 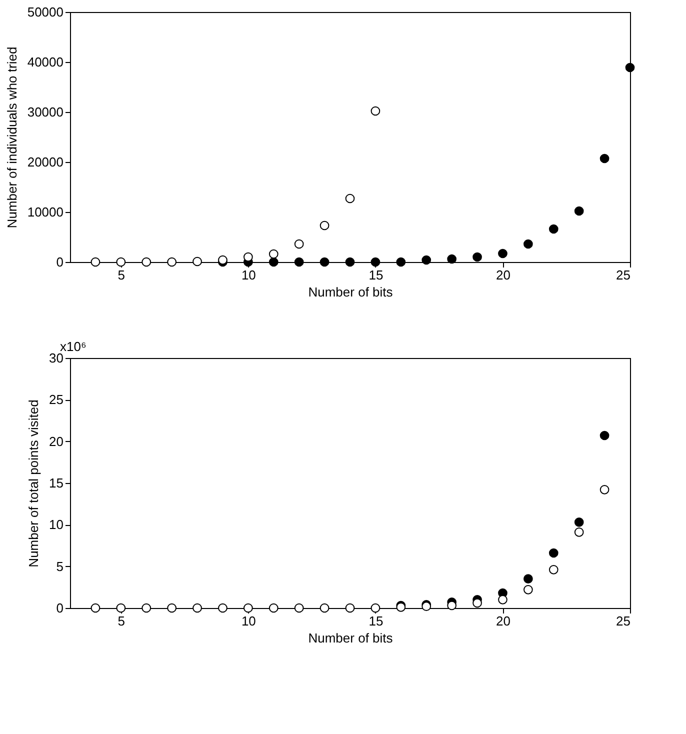 What do you see at coordinates (12, 137) in the screenshot?
I see `y-axis-title: Number of individuals who tried` at bounding box center [12, 137].